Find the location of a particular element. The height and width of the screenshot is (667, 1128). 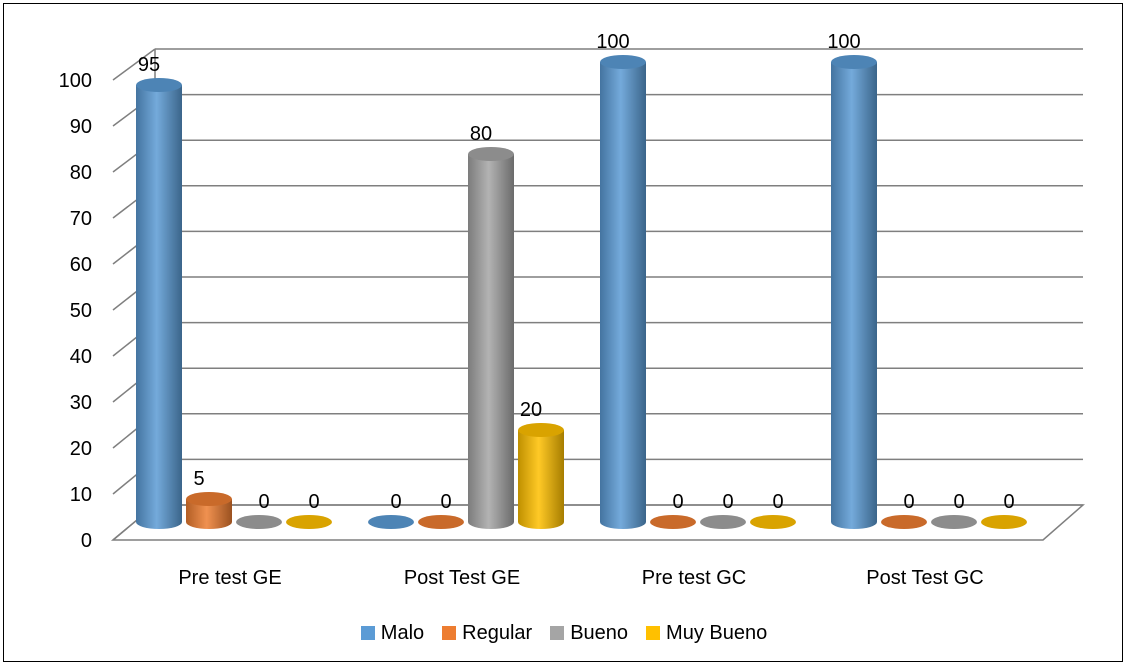

legend-label: Regular is located at coordinates (497, 632).